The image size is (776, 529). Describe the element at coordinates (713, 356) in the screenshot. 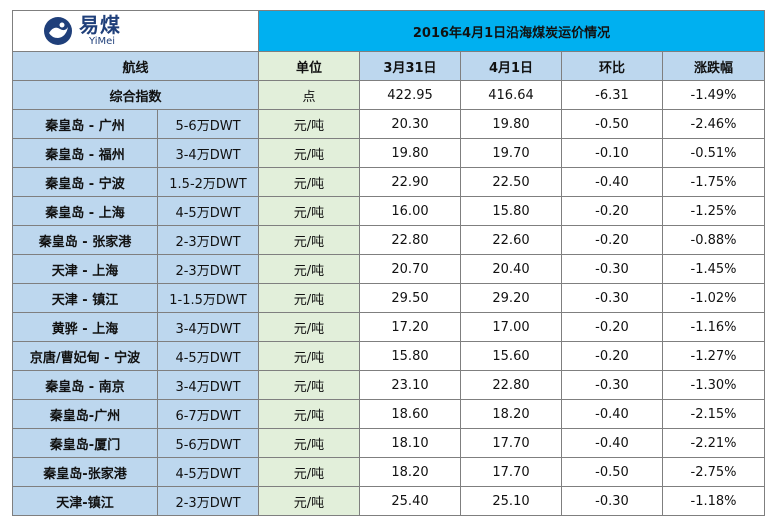

I see `pct-cell: -1.27%` at that location.